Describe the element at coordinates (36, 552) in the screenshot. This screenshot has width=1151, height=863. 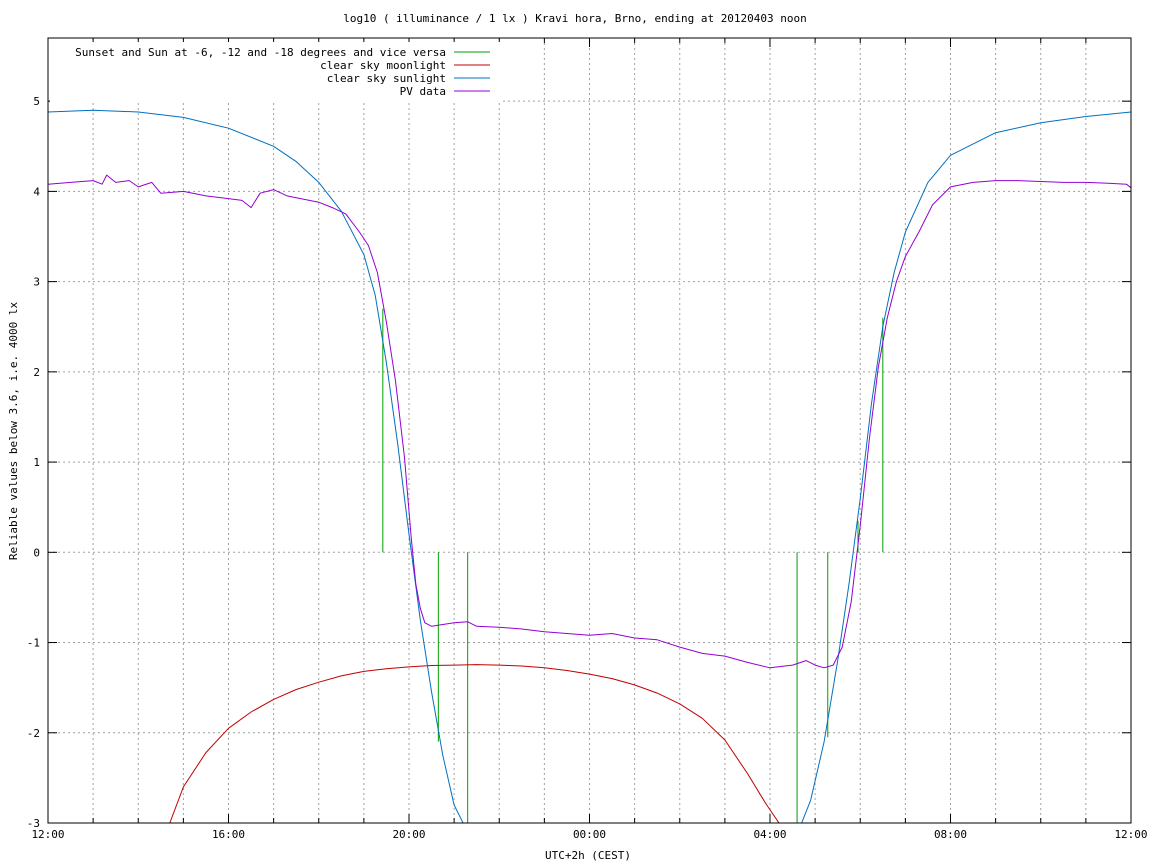
I see `y-tick-label: 0` at that location.